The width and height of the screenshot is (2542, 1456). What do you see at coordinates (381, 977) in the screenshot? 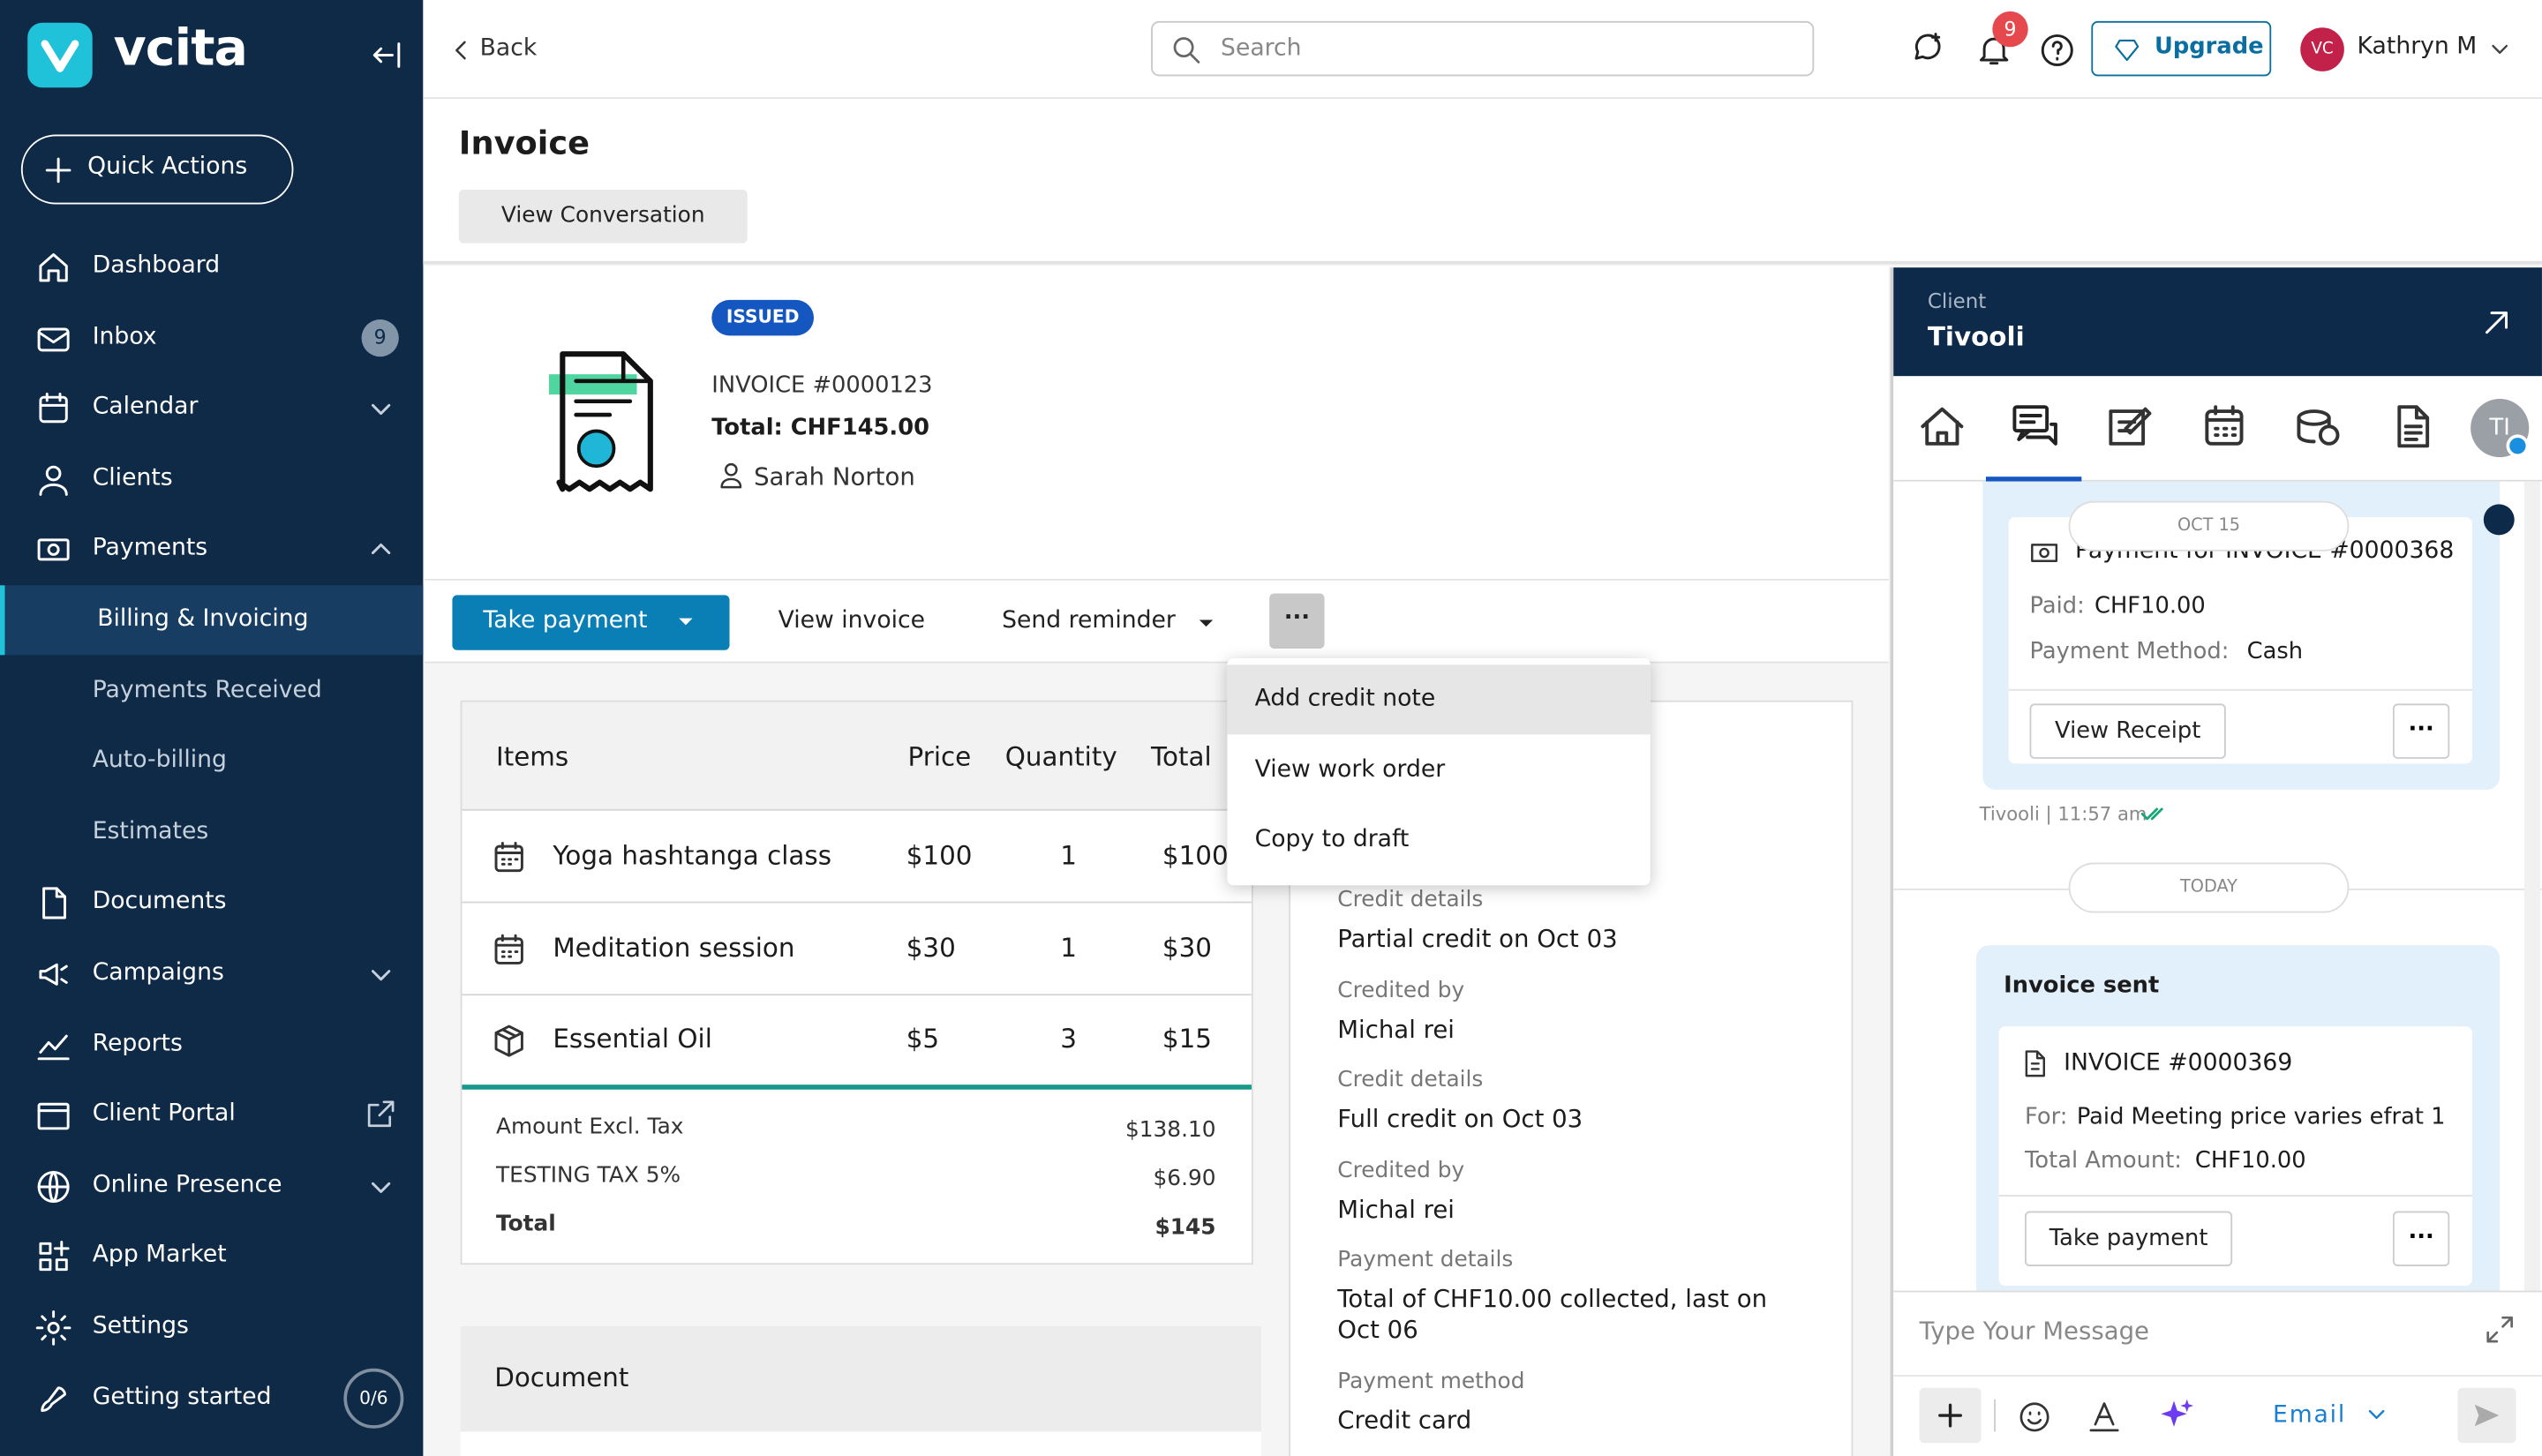
I see `nav-chevron-wrap` at bounding box center [381, 977].